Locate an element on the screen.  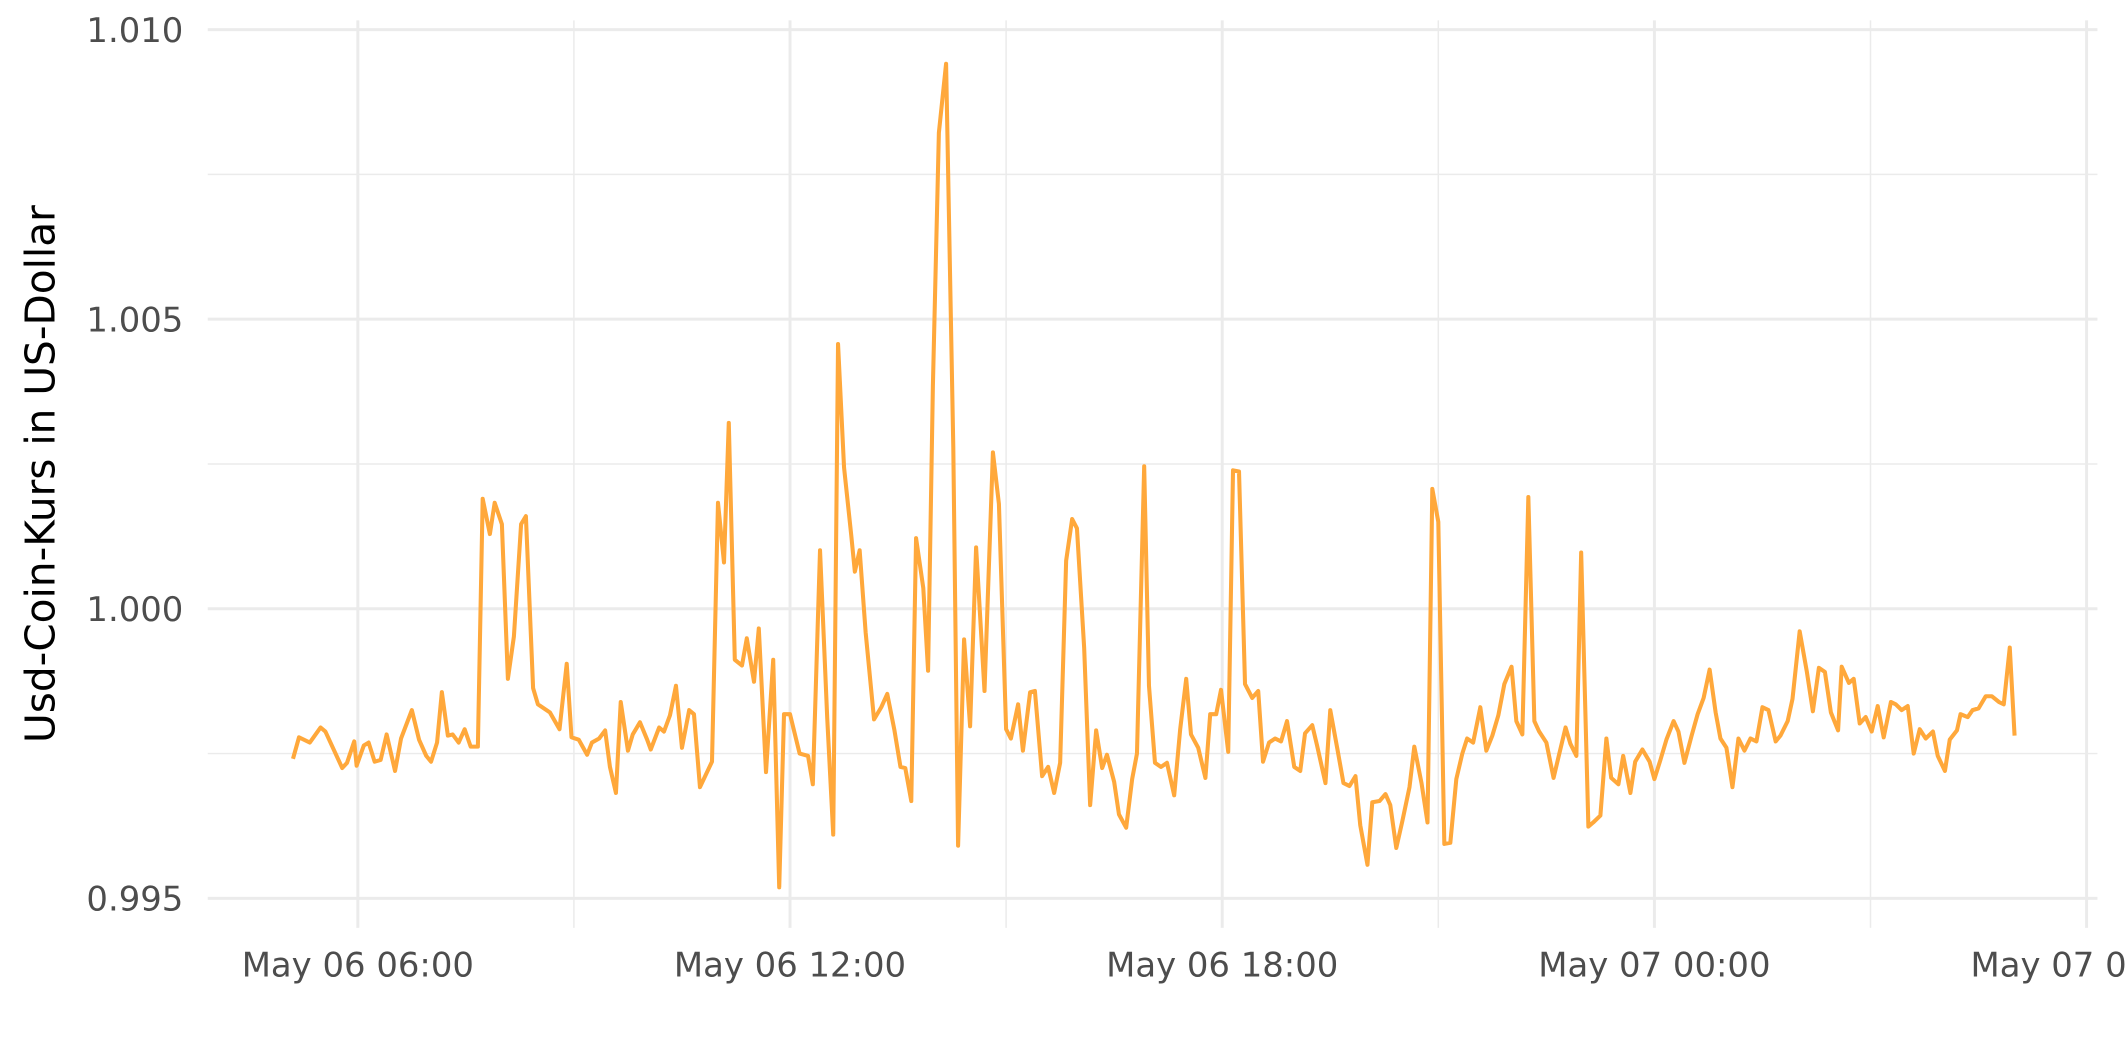
y-tick-label: 0.995 is located at coordinates (134, 899).